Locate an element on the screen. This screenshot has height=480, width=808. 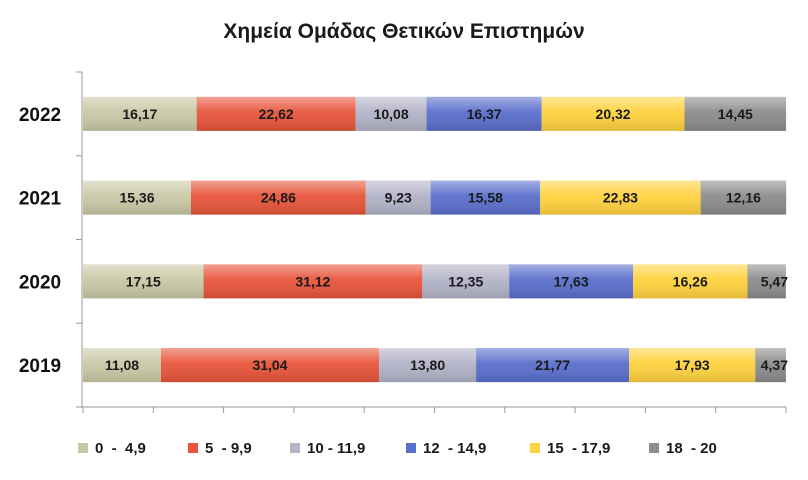
data-label: 12,35 is located at coordinates (465, 281).